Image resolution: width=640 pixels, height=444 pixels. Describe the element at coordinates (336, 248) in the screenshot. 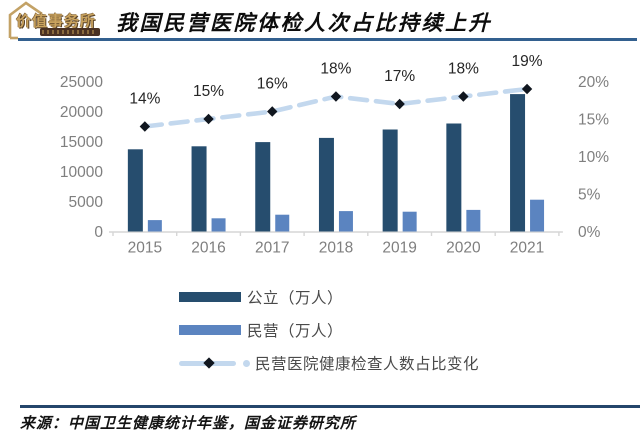

I see `svg-text: 2018` at that location.